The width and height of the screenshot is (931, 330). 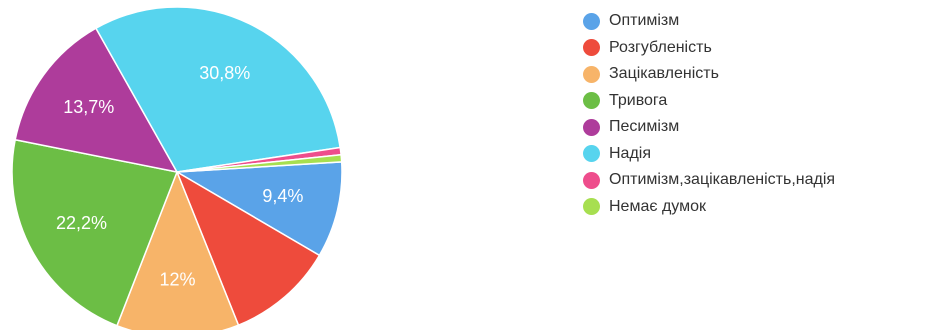 I want to click on legend-item: Зацікавленість, so click(x=755, y=74).